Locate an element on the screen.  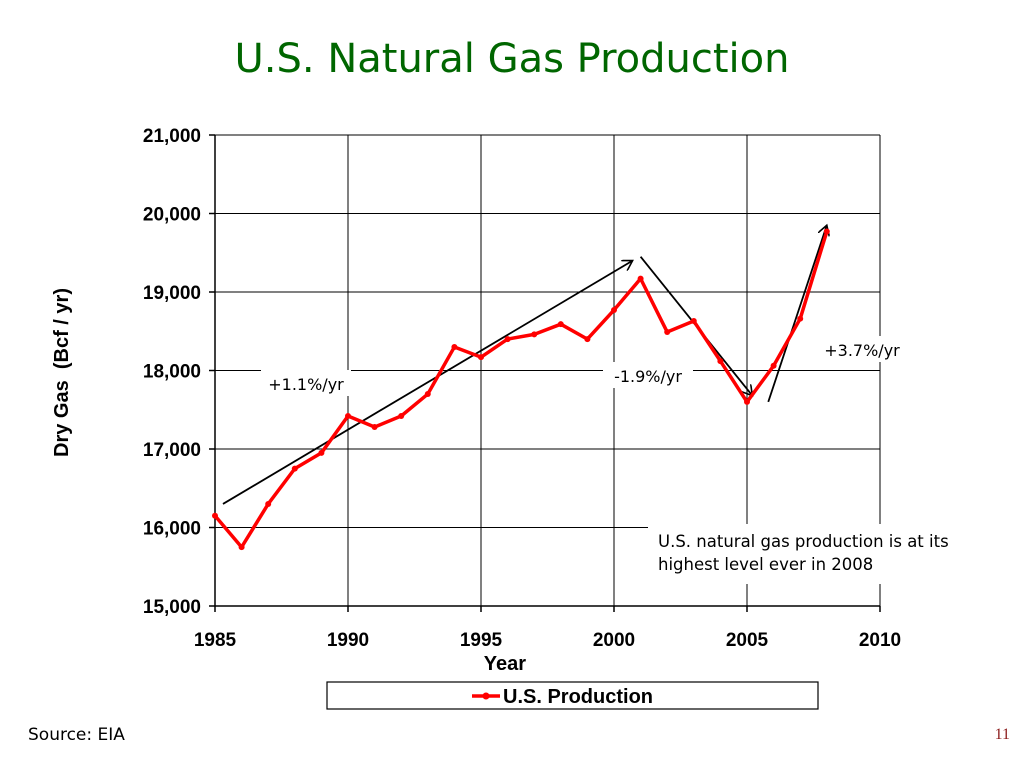
legend-box is located at coordinates (572, 695).